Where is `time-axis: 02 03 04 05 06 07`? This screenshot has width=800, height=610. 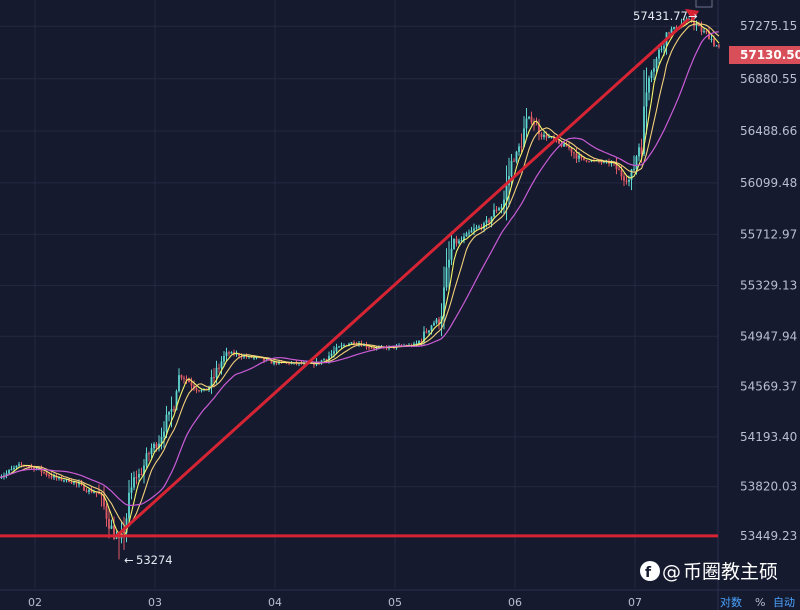
time-axis: 02 03 04 05 06 07 is located at coordinates (335, 602).